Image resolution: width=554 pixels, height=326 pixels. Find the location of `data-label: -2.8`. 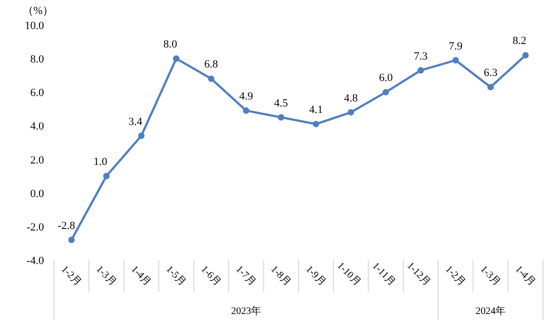

data-label: -2.8 is located at coordinates (67, 226).